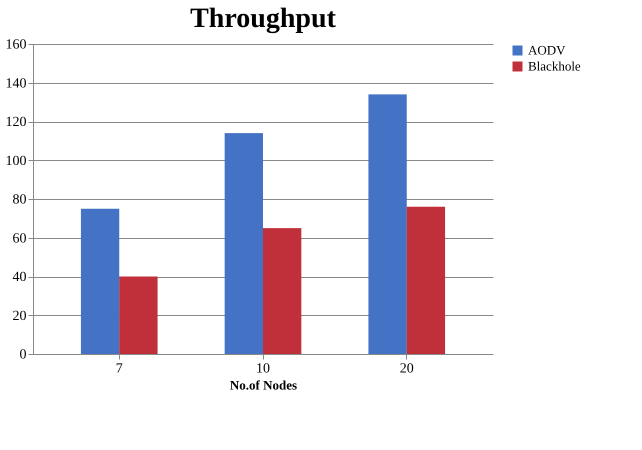 Image resolution: width=642 pixels, height=450 pixels. I want to click on y-tick-label: 20, so click(19, 316).